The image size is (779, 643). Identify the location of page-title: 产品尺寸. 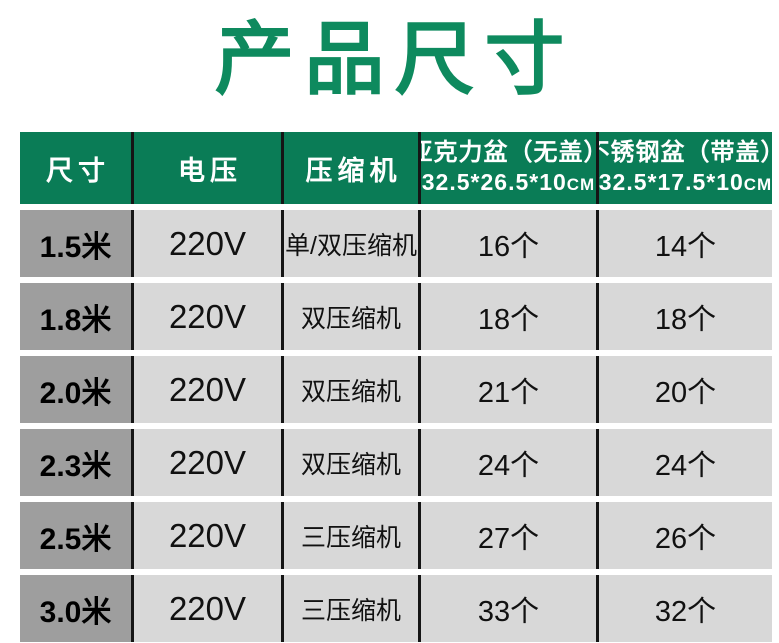
(394, 59).